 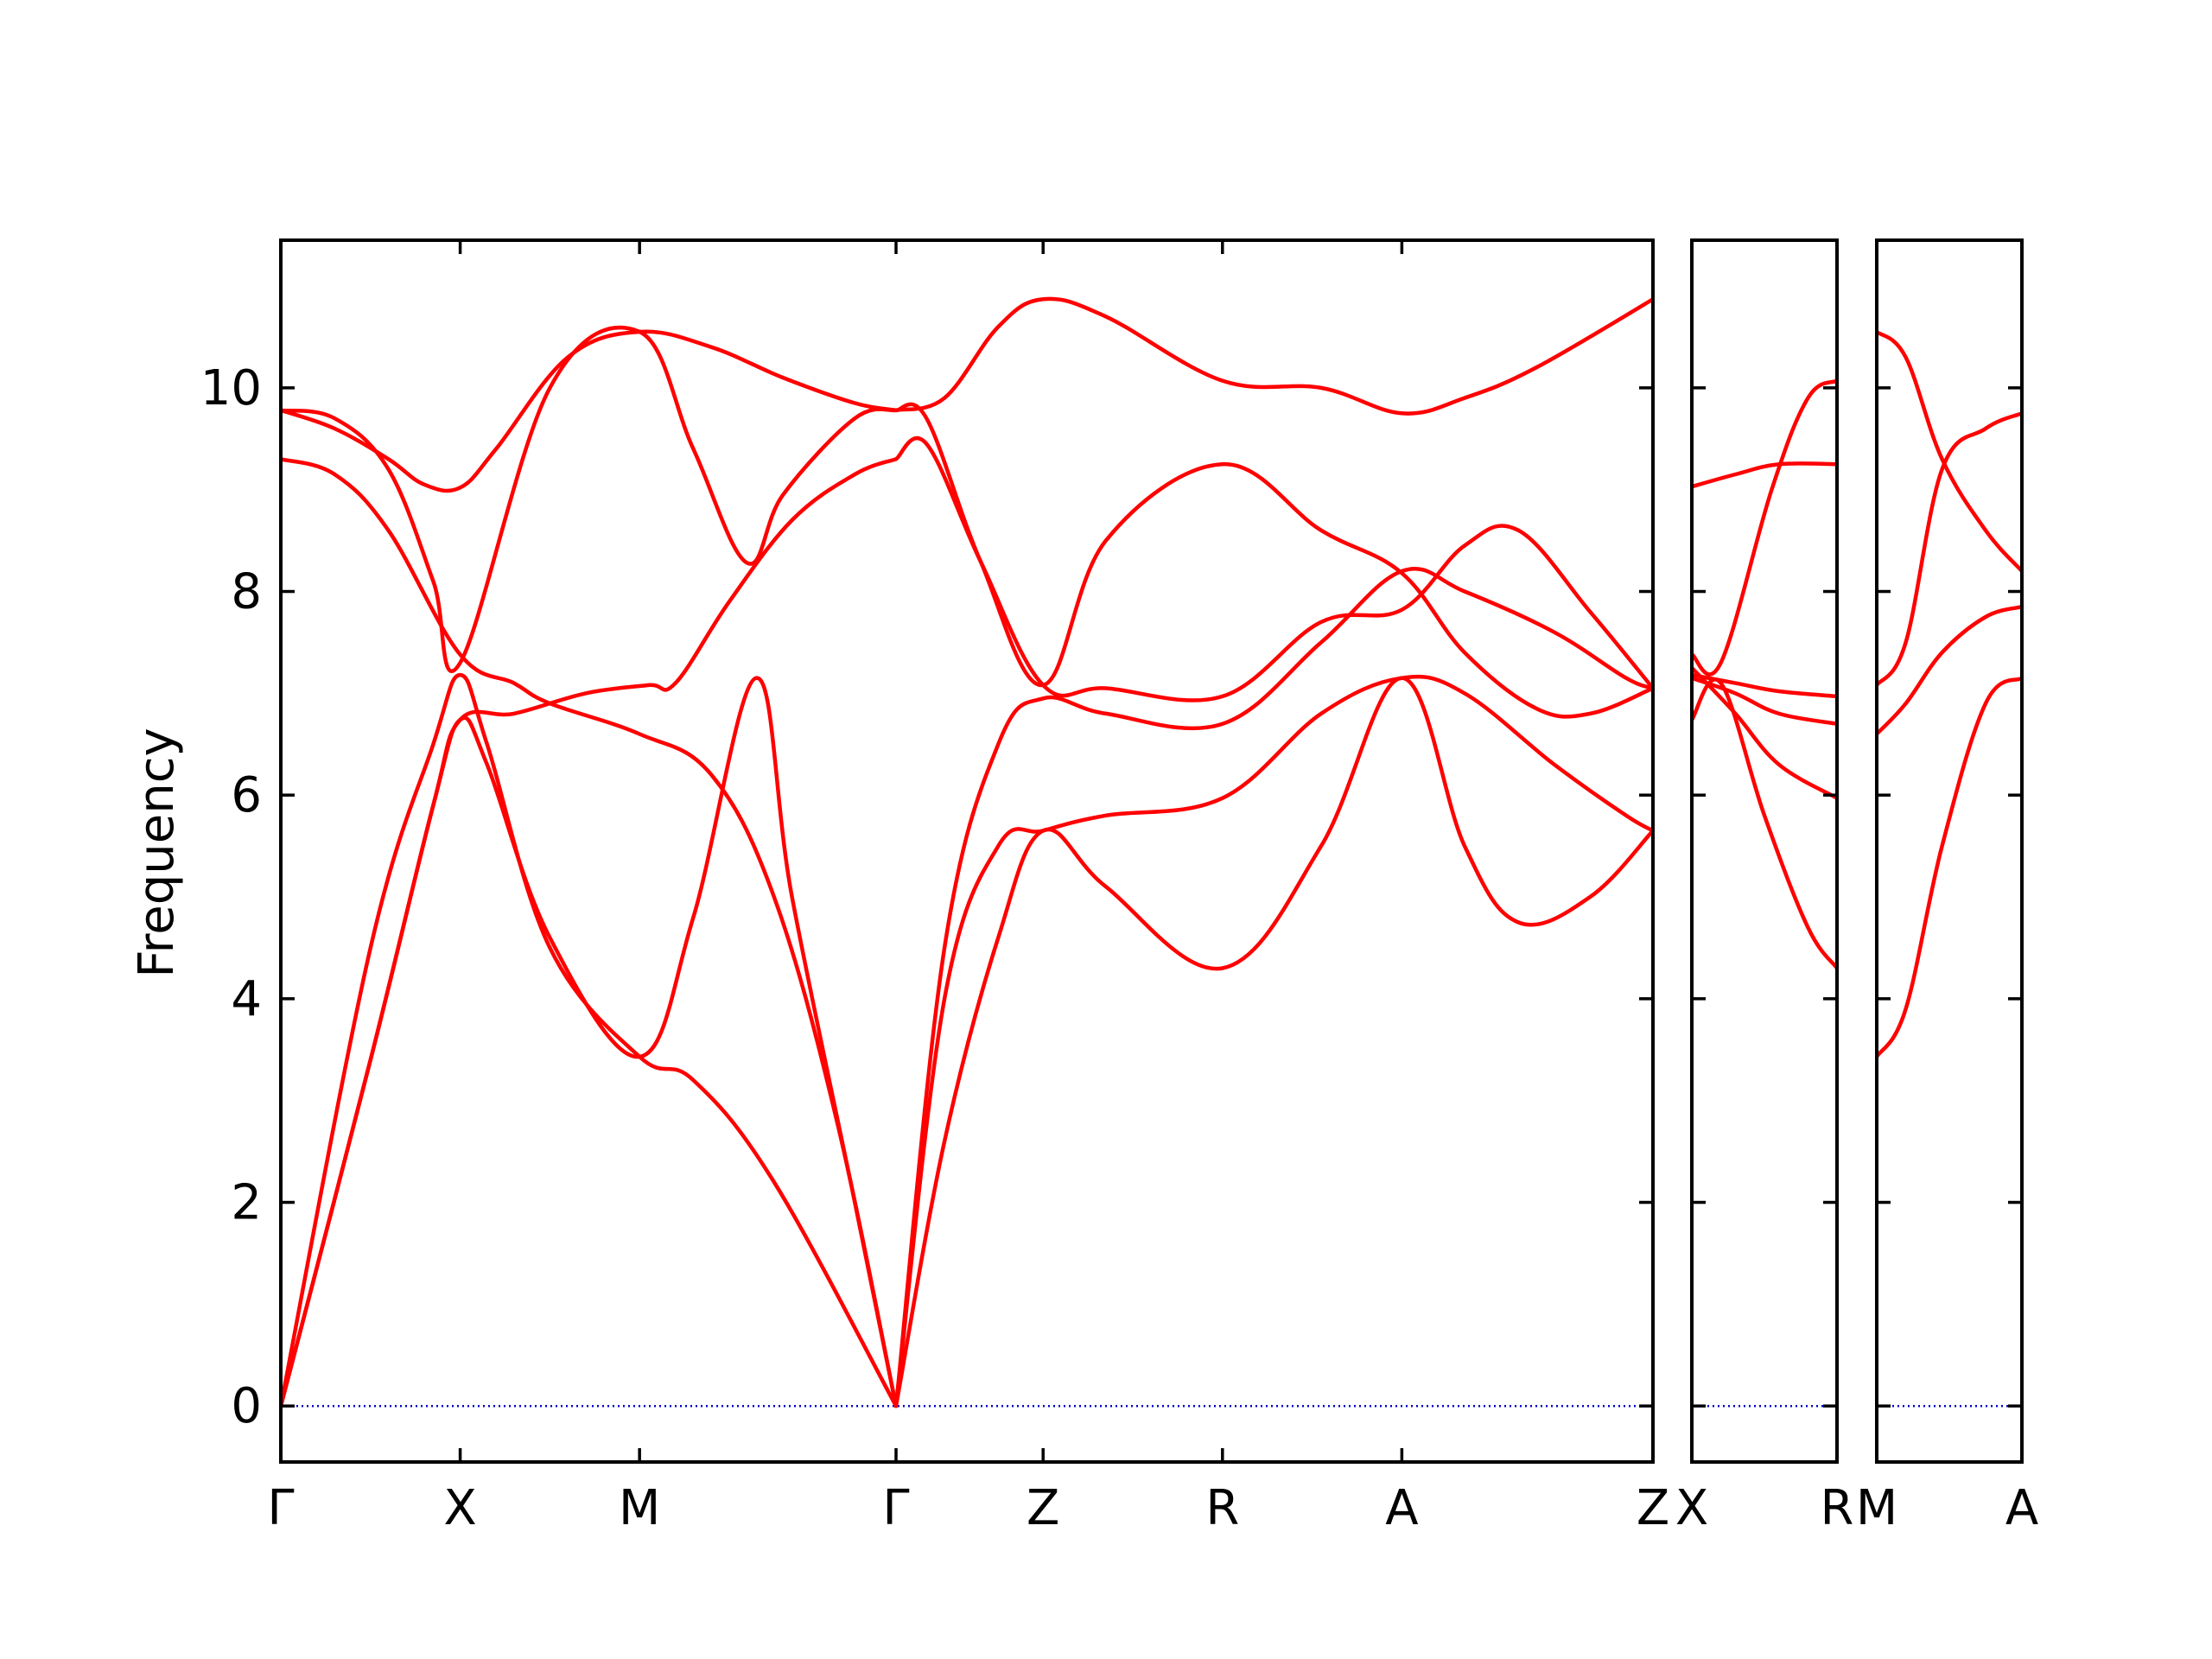 What do you see at coordinates (246, 1406) in the screenshot?
I see `y-tick-label: 0` at bounding box center [246, 1406].